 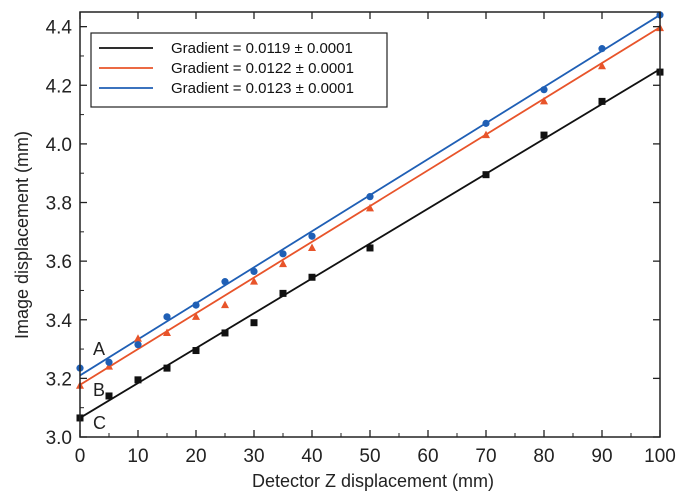 I want to click on curve-label-B: B, so click(x=99, y=390).